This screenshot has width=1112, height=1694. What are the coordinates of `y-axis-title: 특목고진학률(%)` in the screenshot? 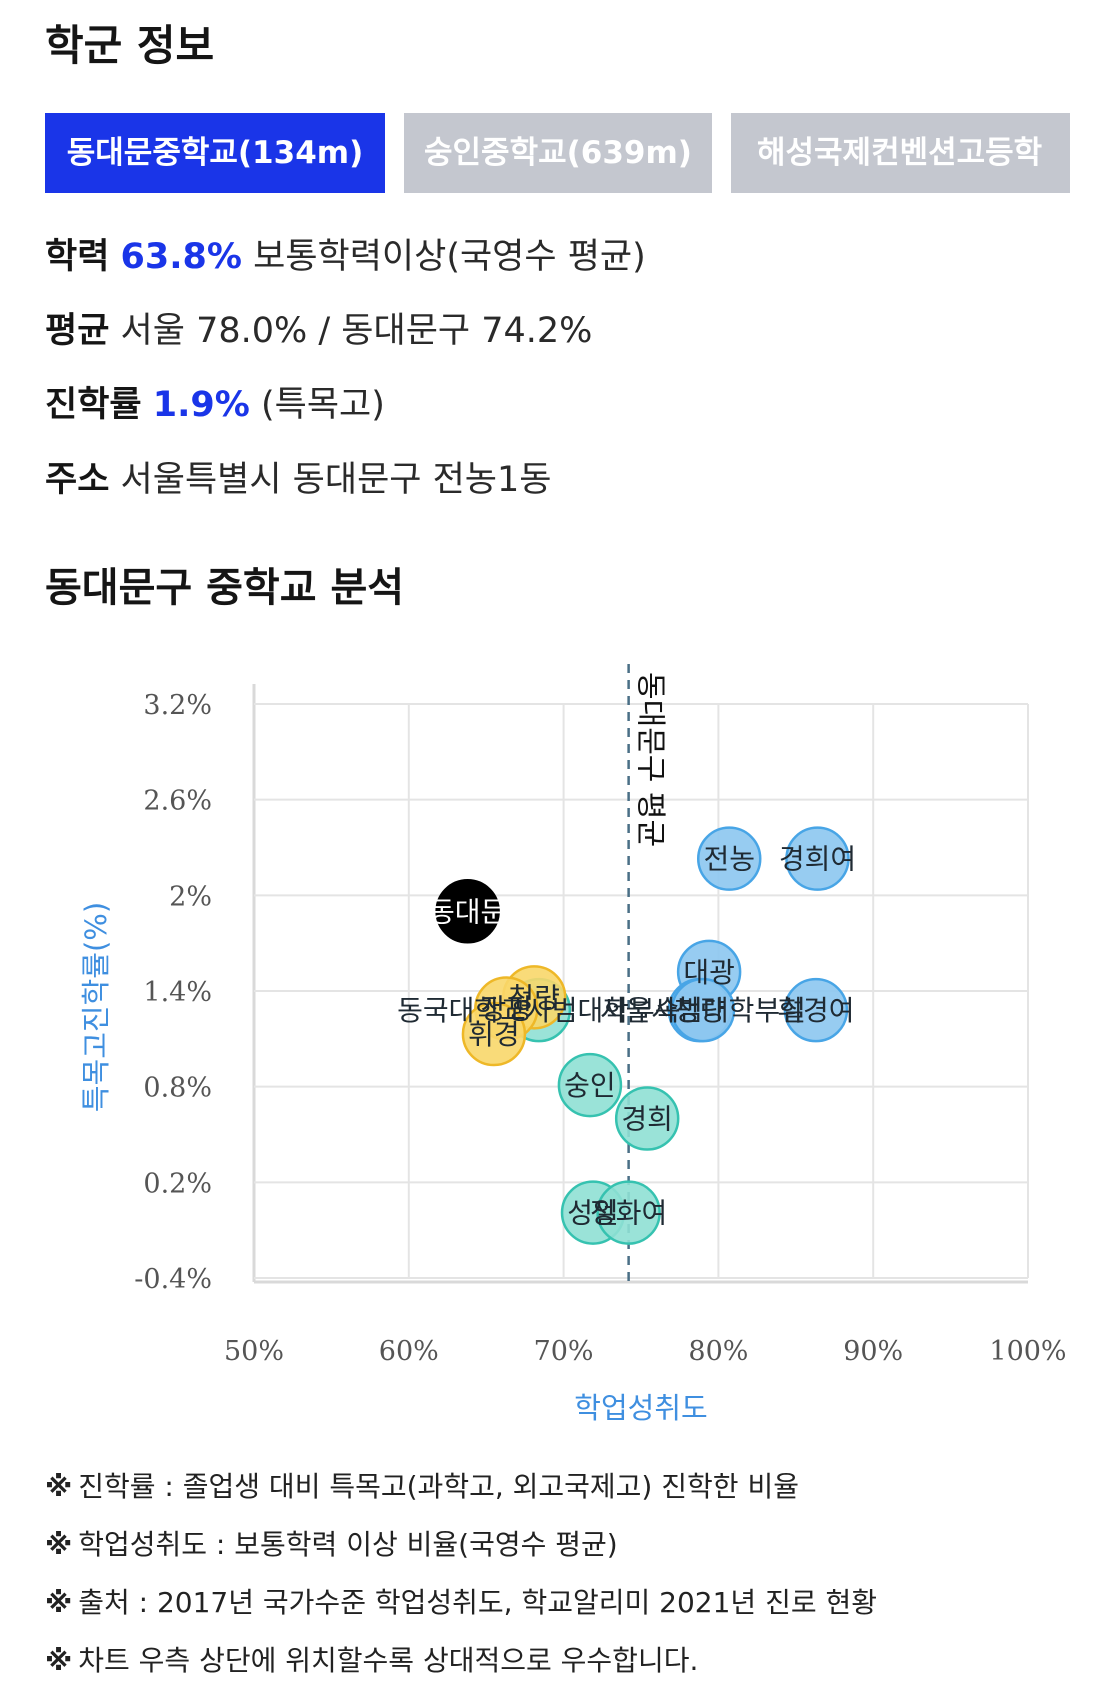 It's located at (96, 1007).